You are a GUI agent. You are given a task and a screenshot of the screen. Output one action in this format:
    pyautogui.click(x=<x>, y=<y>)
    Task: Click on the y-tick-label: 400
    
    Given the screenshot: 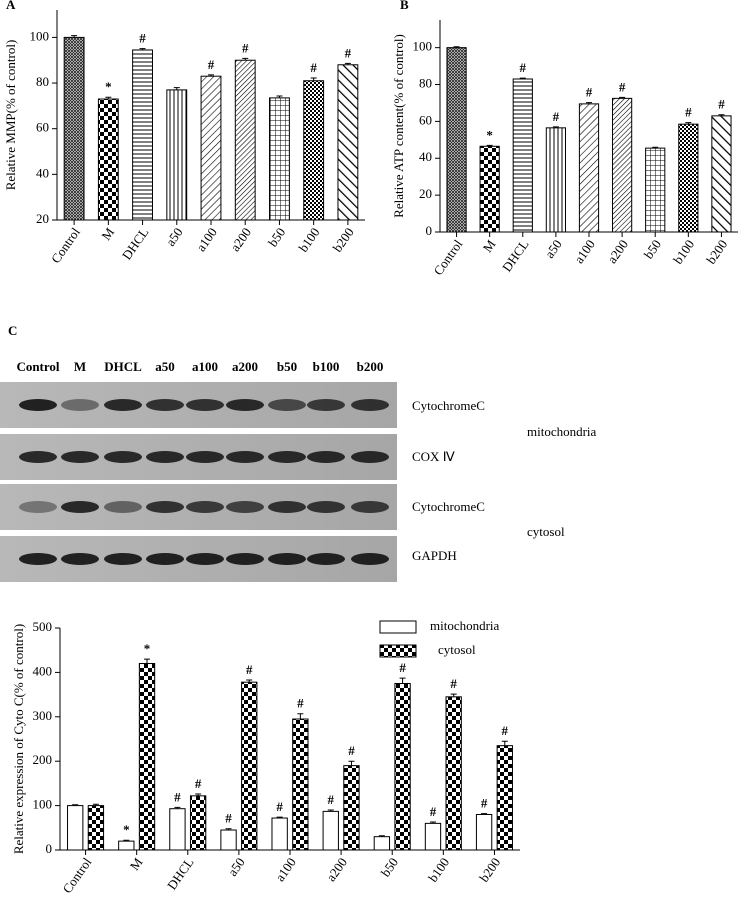 What is the action you would take?
    pyautogui.click(x=43, y=670)
    